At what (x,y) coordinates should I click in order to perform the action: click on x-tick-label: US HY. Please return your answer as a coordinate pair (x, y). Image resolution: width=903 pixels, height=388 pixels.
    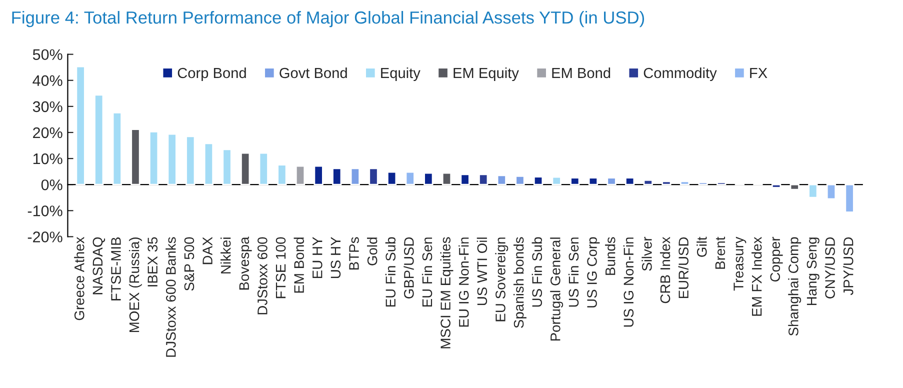
    Looking at the image, I should click on (335, 257).